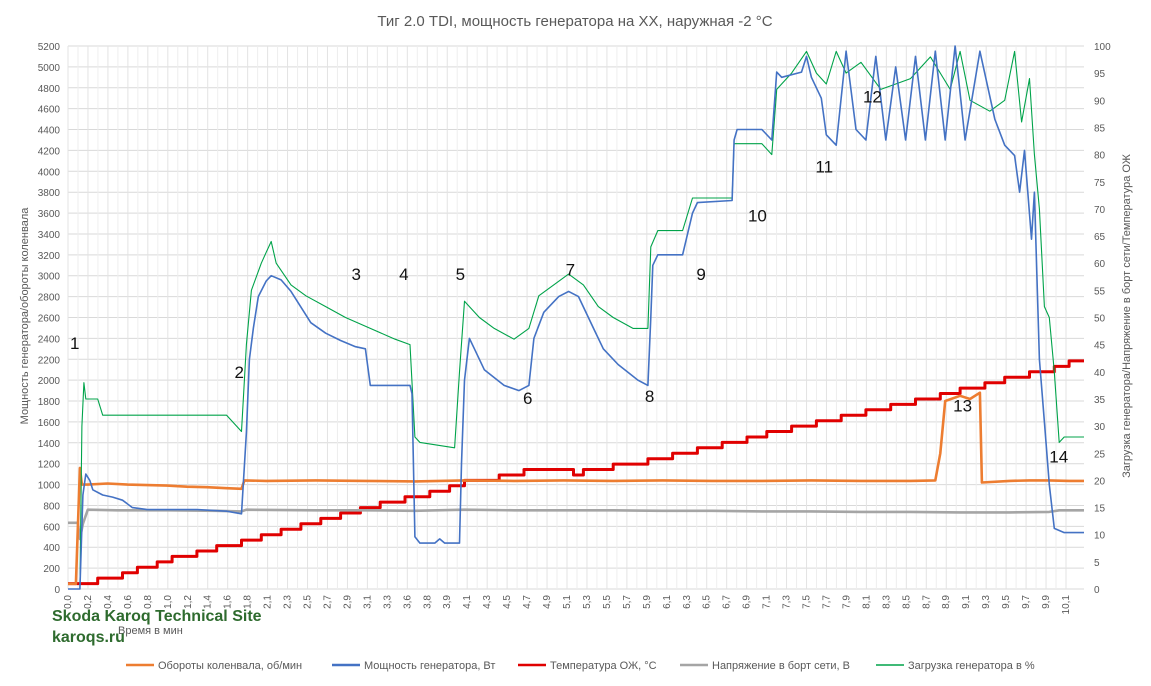 The height and width of the screenshot is (686, 1151). Describe the element at coordinates (824, 166) in the screenshot. I see `annotation-label: 11` at that location.